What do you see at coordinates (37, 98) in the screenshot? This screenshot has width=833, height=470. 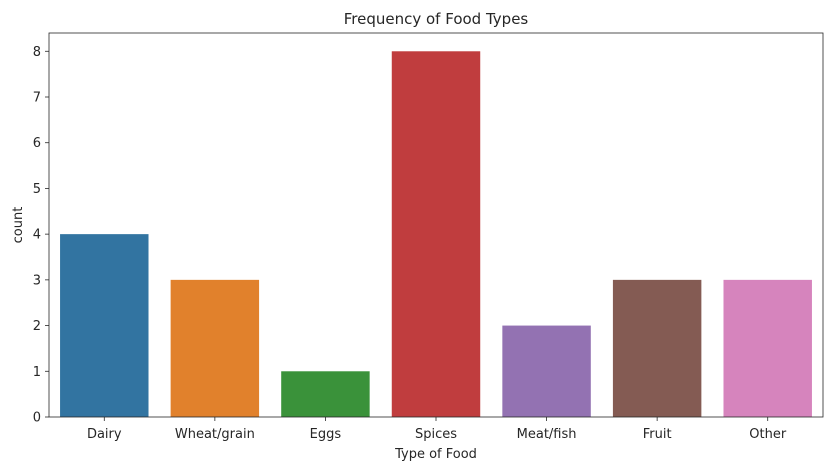 I see `y-tick-label: 7` at bounding box center [37, 98].